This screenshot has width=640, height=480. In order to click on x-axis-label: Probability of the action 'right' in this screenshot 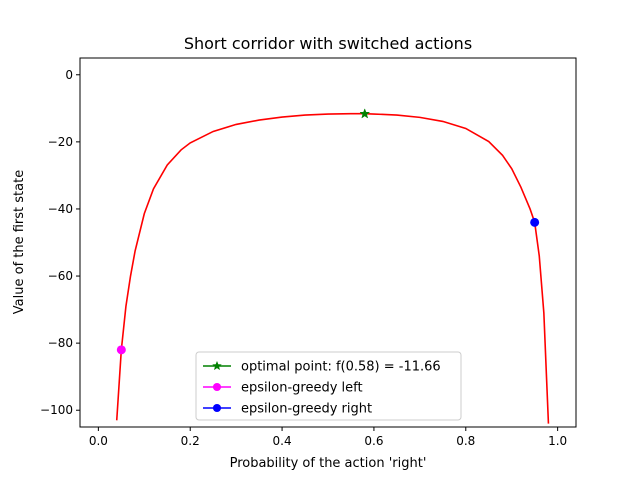, I will do `click(328, 463)`.